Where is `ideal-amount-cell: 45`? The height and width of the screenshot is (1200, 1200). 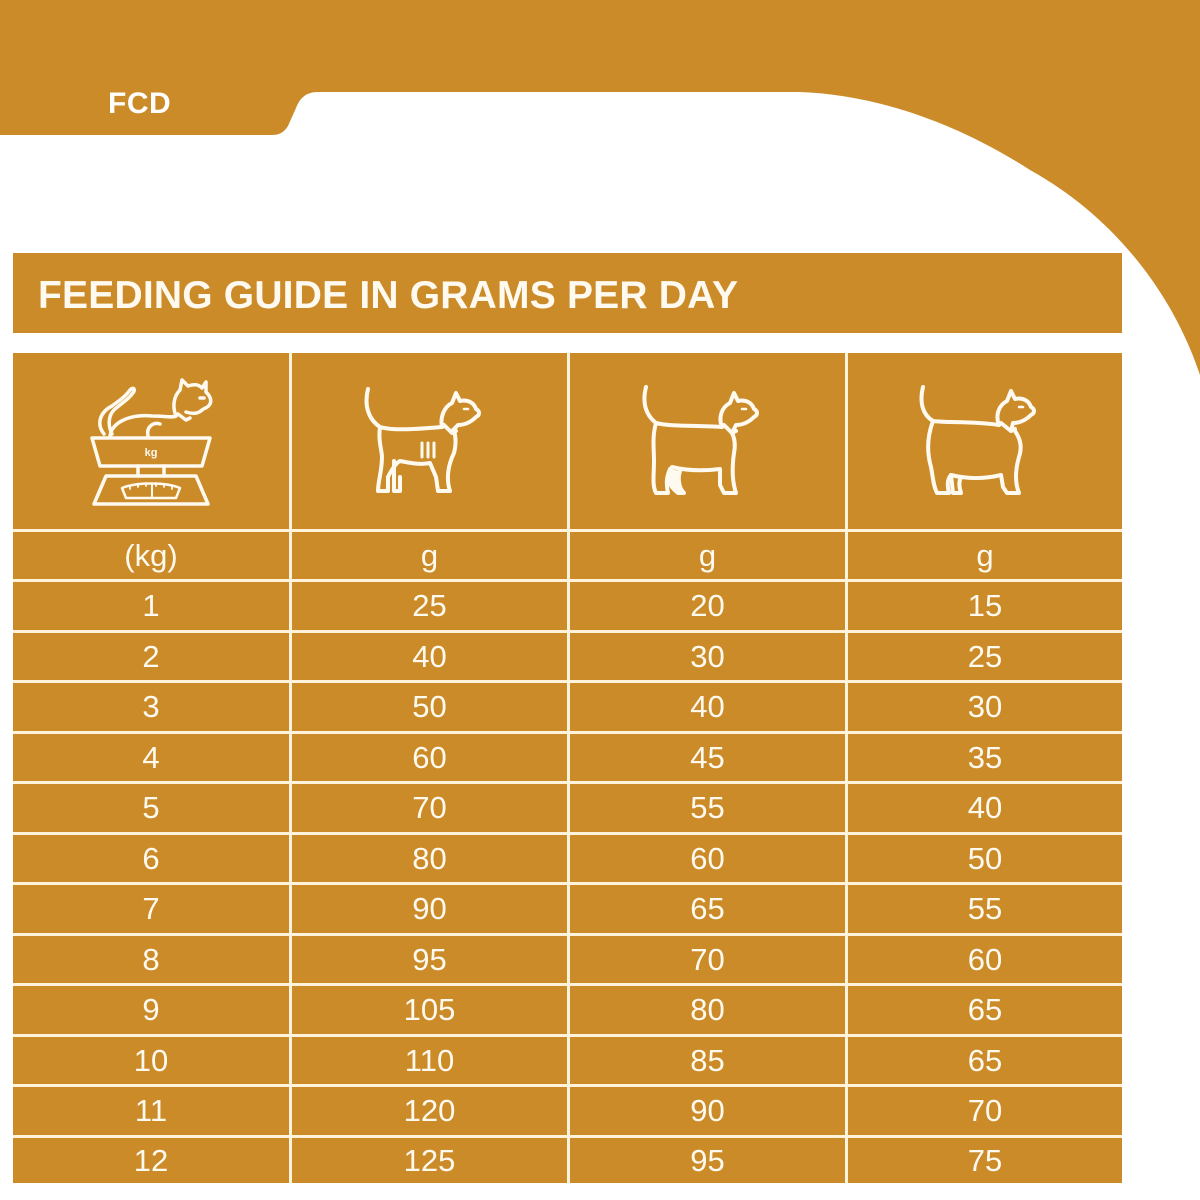 ideal-amount-cell: 45 is located at coordinates (707, 757).